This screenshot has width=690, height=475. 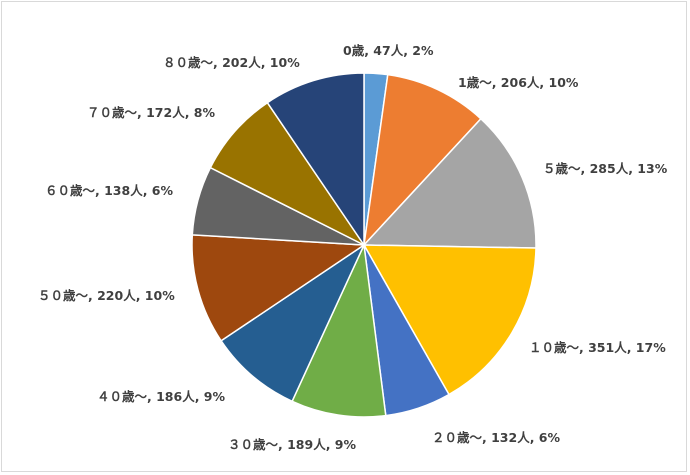 I want to click on data-label-3: １０歳～, 351人, 17%, so click(x=597, y=347).